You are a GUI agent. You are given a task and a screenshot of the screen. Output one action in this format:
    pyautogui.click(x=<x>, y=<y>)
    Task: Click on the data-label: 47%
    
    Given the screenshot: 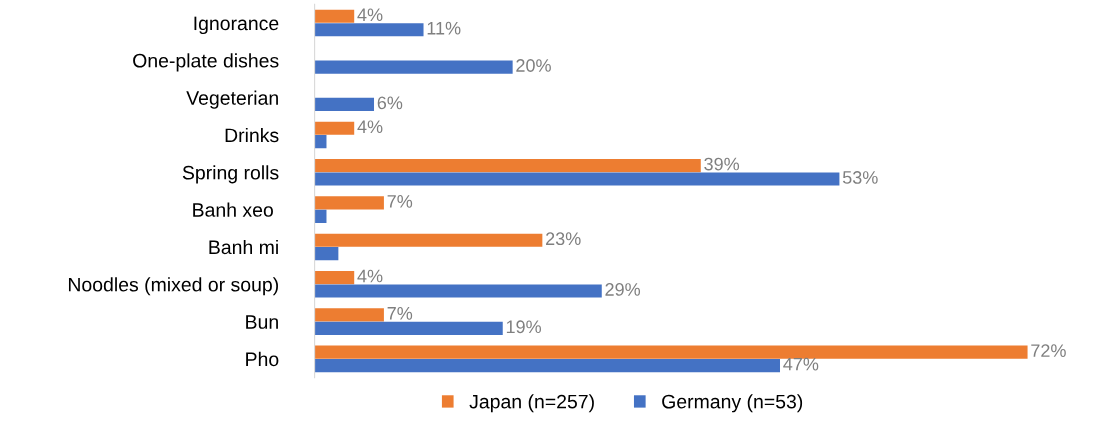 What is the action you would take?
    pyautogui.click(x=801, y=364)
    